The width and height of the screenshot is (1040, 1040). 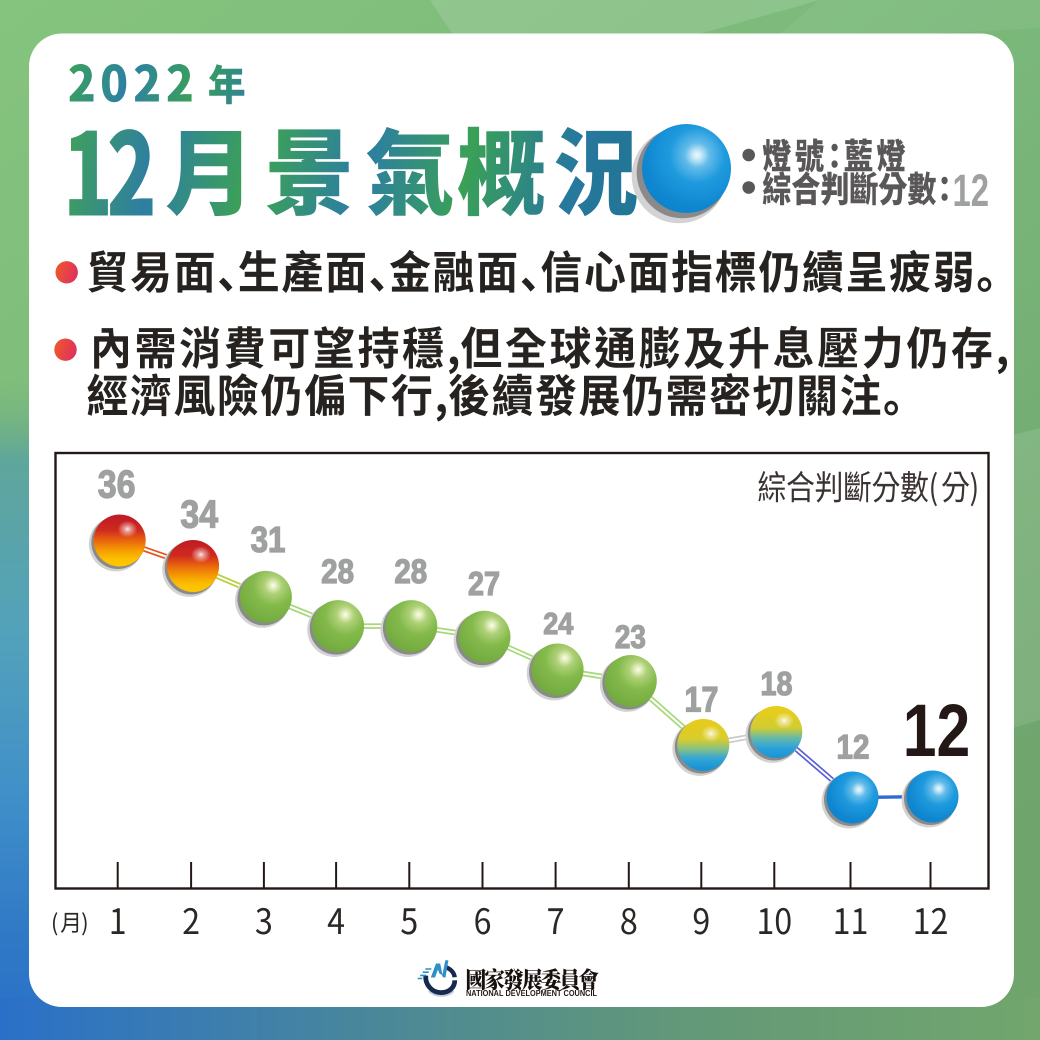 I want to click on svg-text: 18, so click(x=777, y=683).